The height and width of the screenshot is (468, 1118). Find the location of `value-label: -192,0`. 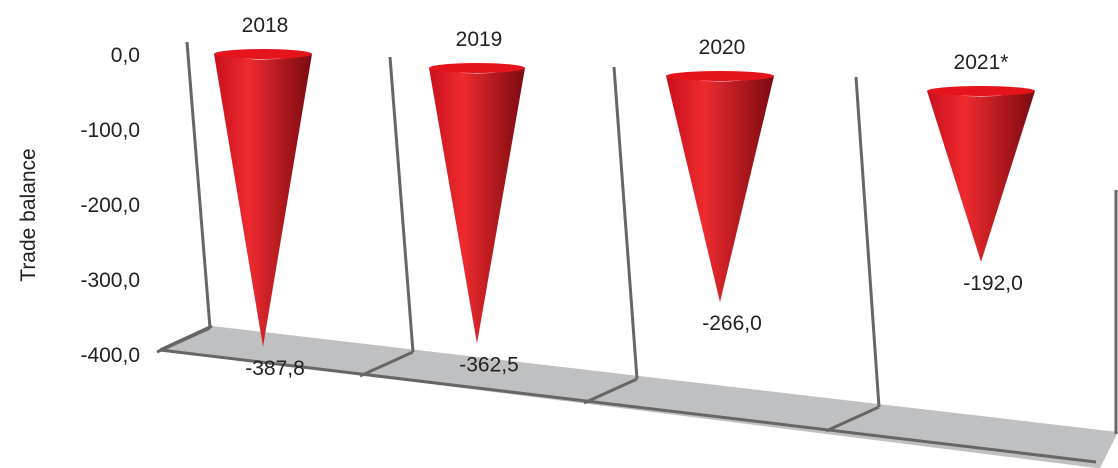

value-label: -192,0 is located at coordinates (993, 283).